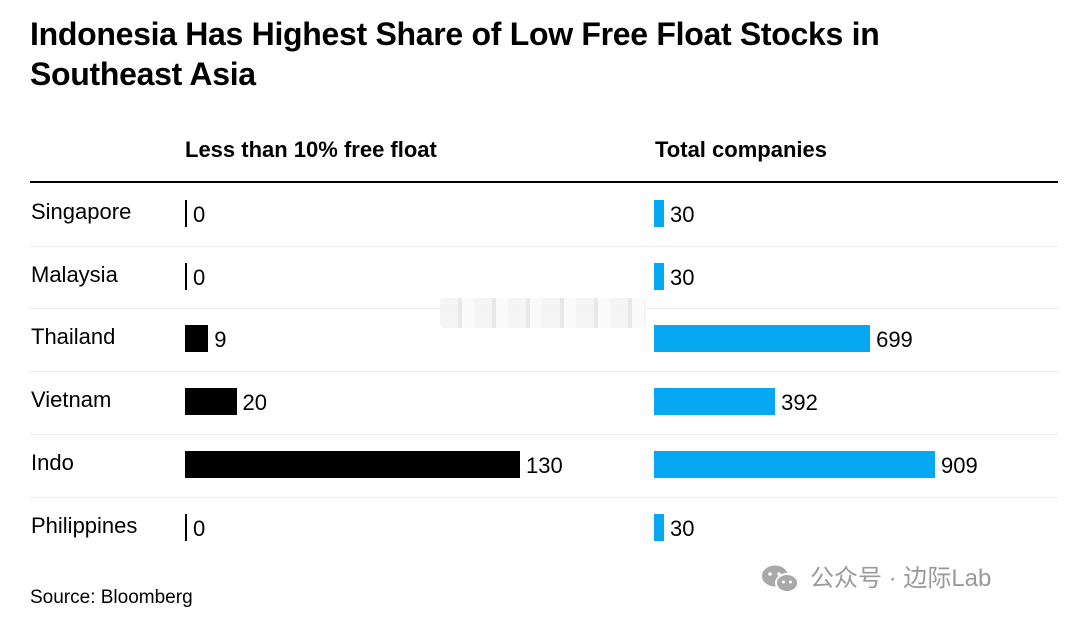  What do you see at coordinates (73, 337) in the screenshot?
I see `category-label: Thailand` at bounding box center [73, 337].